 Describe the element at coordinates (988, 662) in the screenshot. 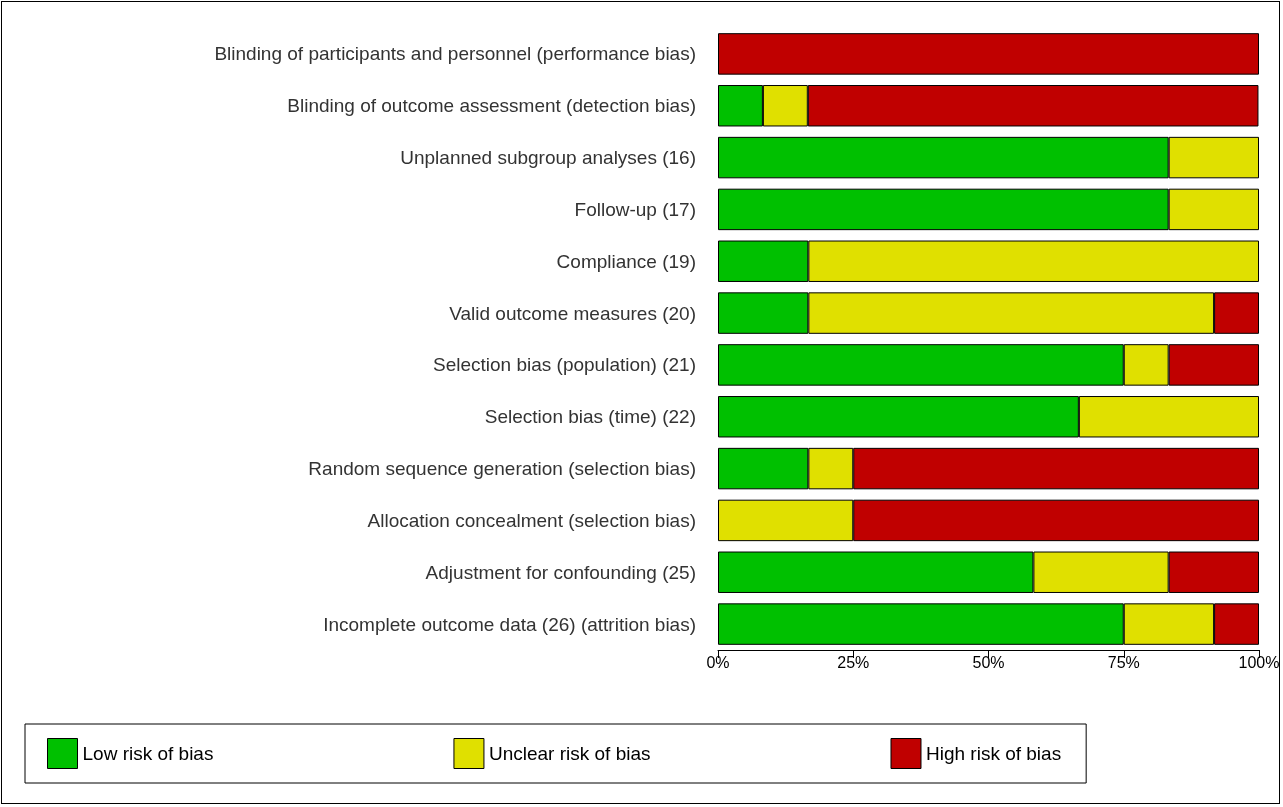

I see `x-tick-label: 50%` at that location.